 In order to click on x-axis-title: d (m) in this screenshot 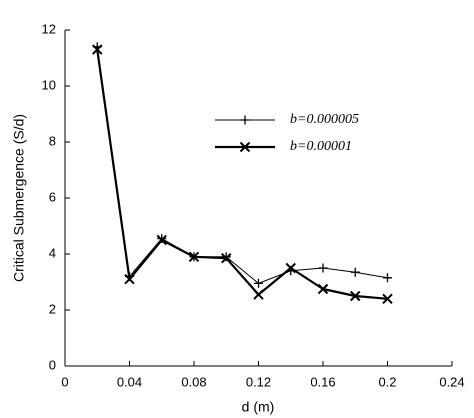, I will do `click(258, 407)`.